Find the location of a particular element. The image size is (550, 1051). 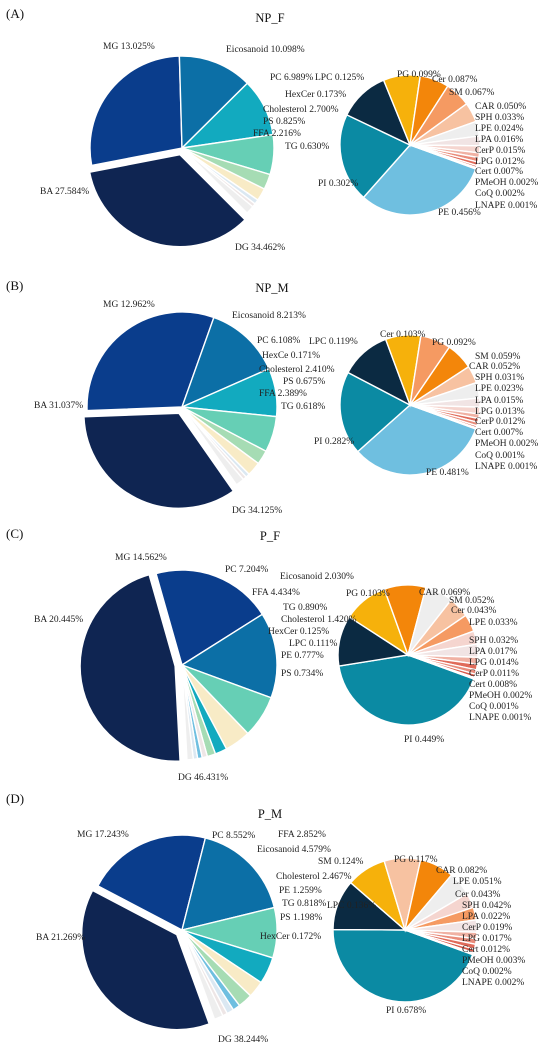

label-dg: DG 38.244% is located at coordinates (243, 1040).